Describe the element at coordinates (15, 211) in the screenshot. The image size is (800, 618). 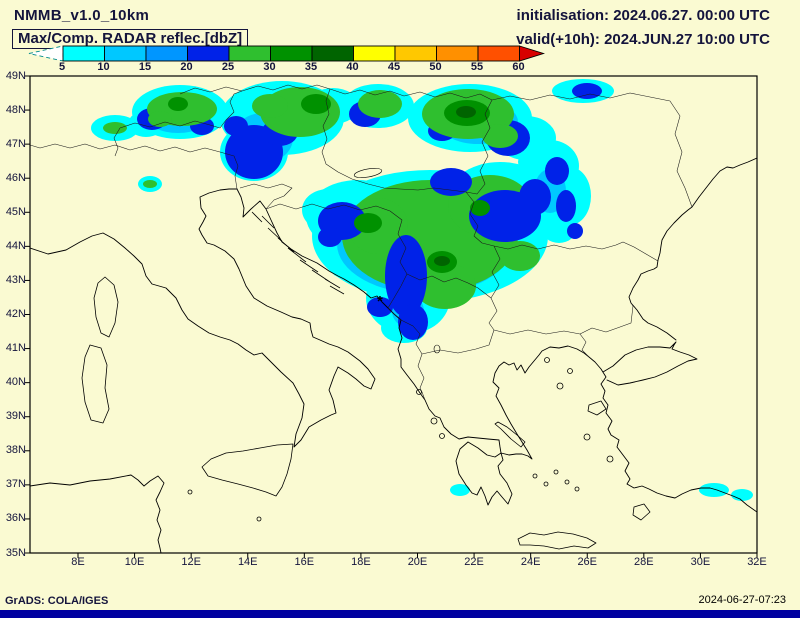
I see `lat-axis-label: 45N` at that location.